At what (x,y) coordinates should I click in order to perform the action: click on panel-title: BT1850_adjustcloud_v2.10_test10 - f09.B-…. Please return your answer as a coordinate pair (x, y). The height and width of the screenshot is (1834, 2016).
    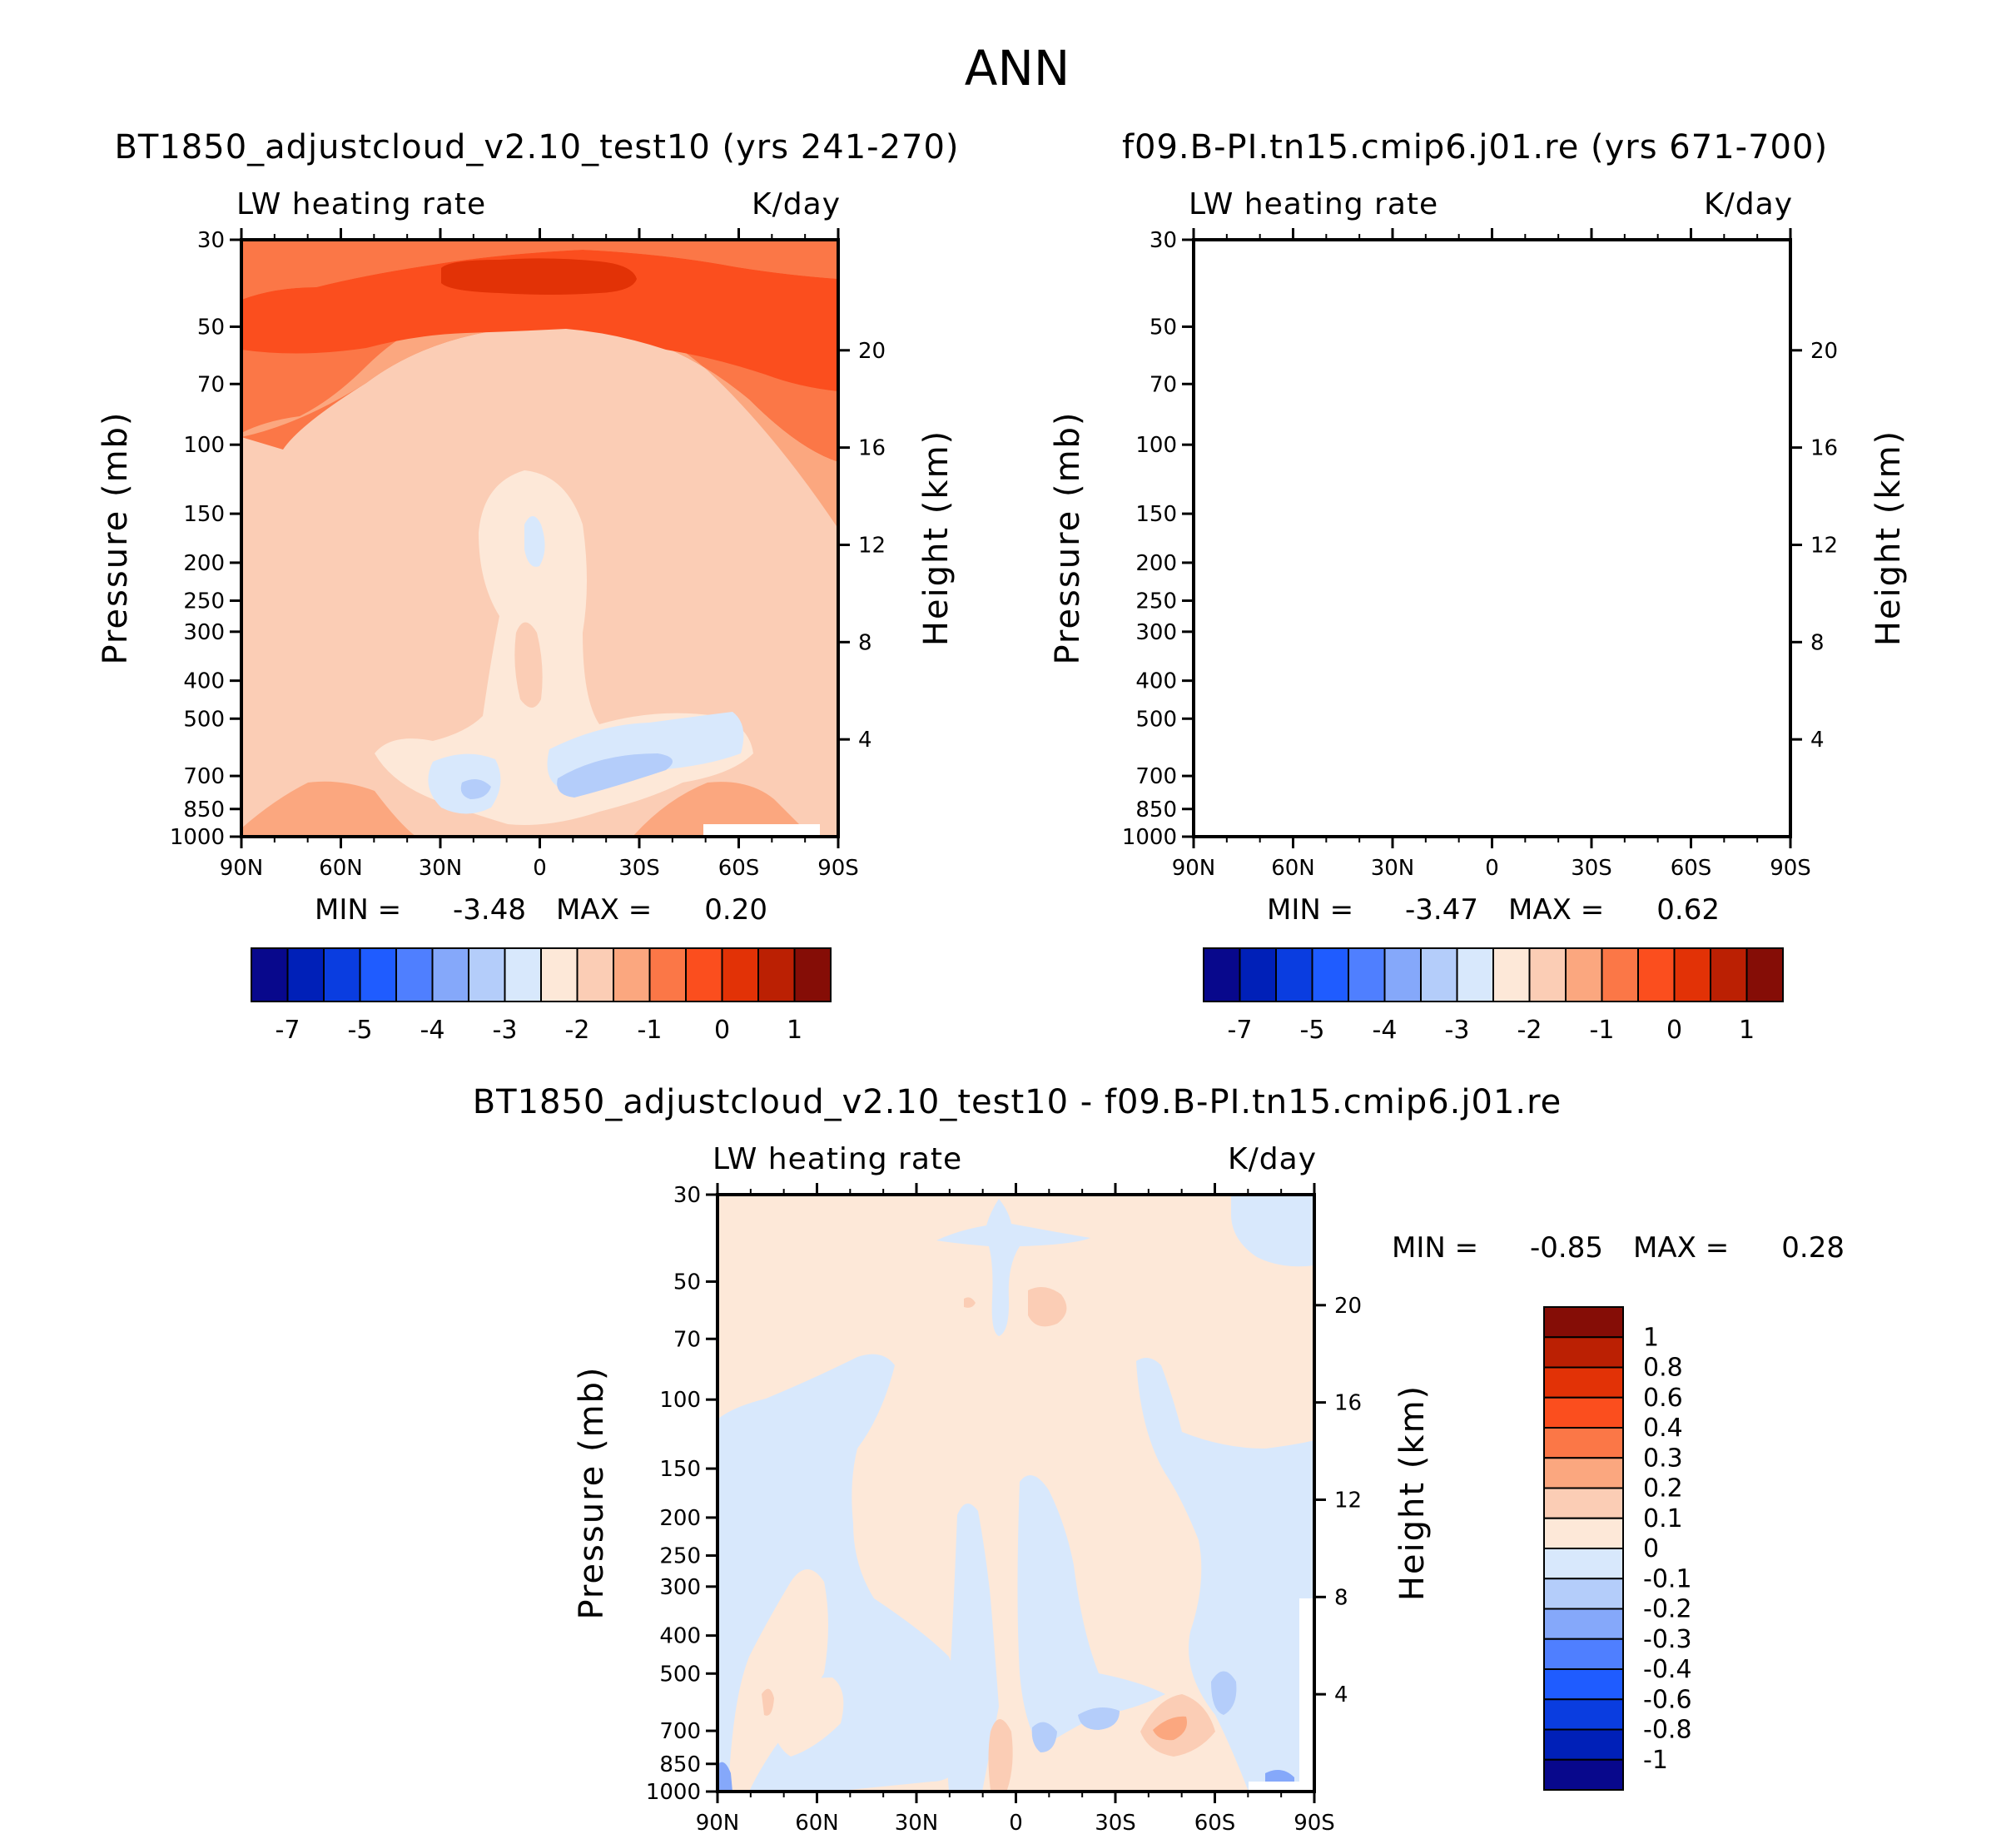
    Looking at the image, I should click on (1017, 1102).